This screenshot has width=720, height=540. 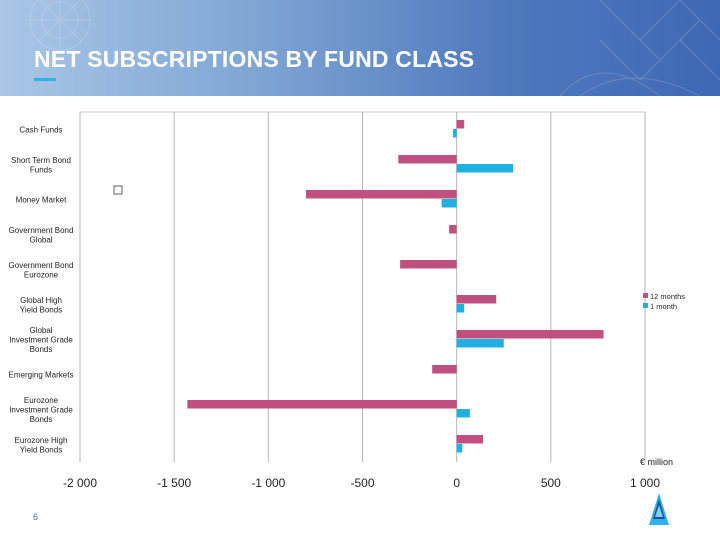 I want to click on bar-money-market-12-months, so click(x=381, y=194).